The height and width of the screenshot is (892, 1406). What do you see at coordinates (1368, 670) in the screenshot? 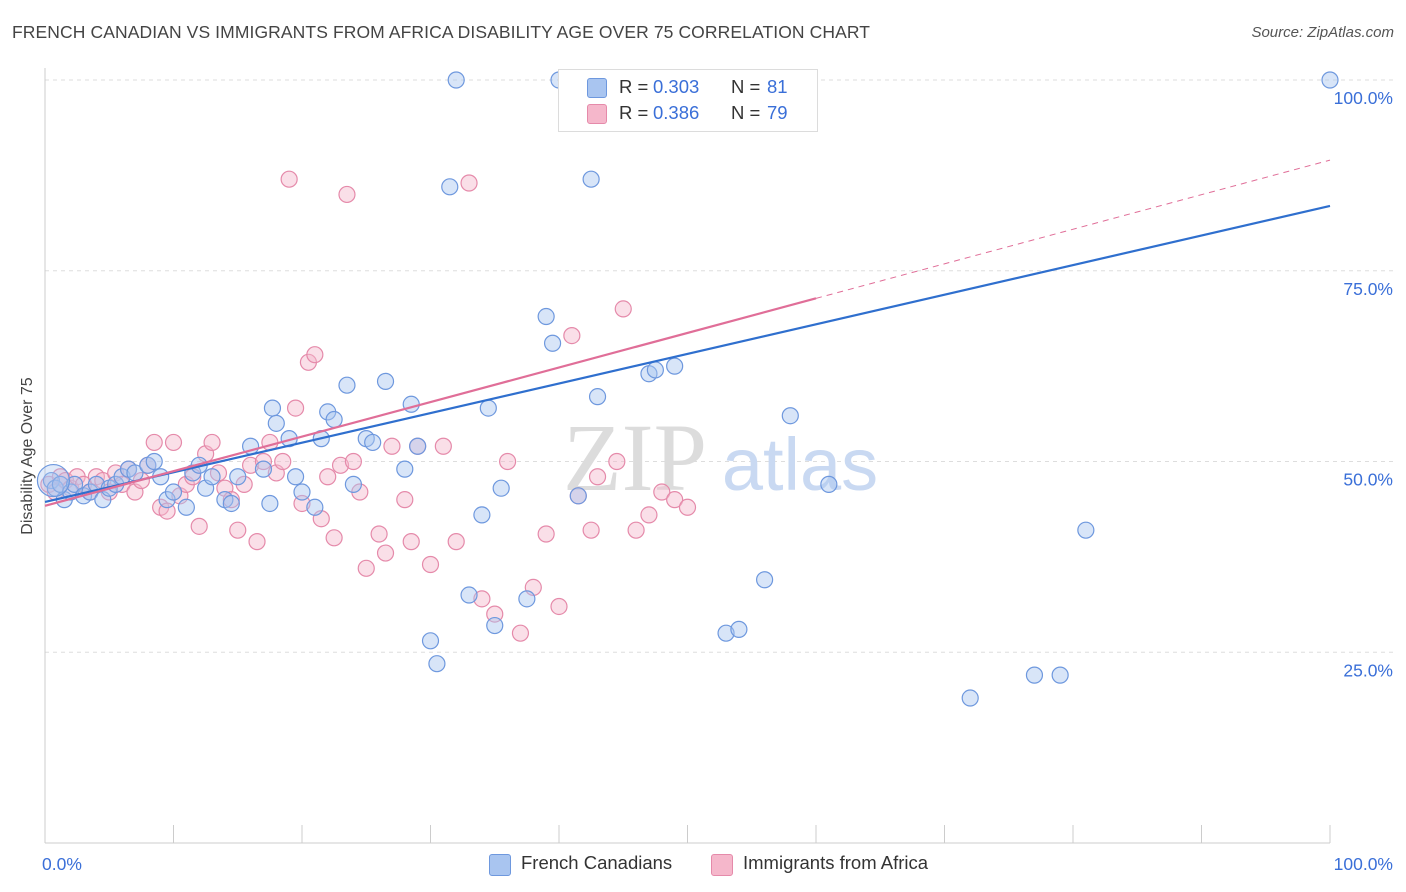
I see `y-tick-label: 25.0%` at bounding box center [1368, 670].